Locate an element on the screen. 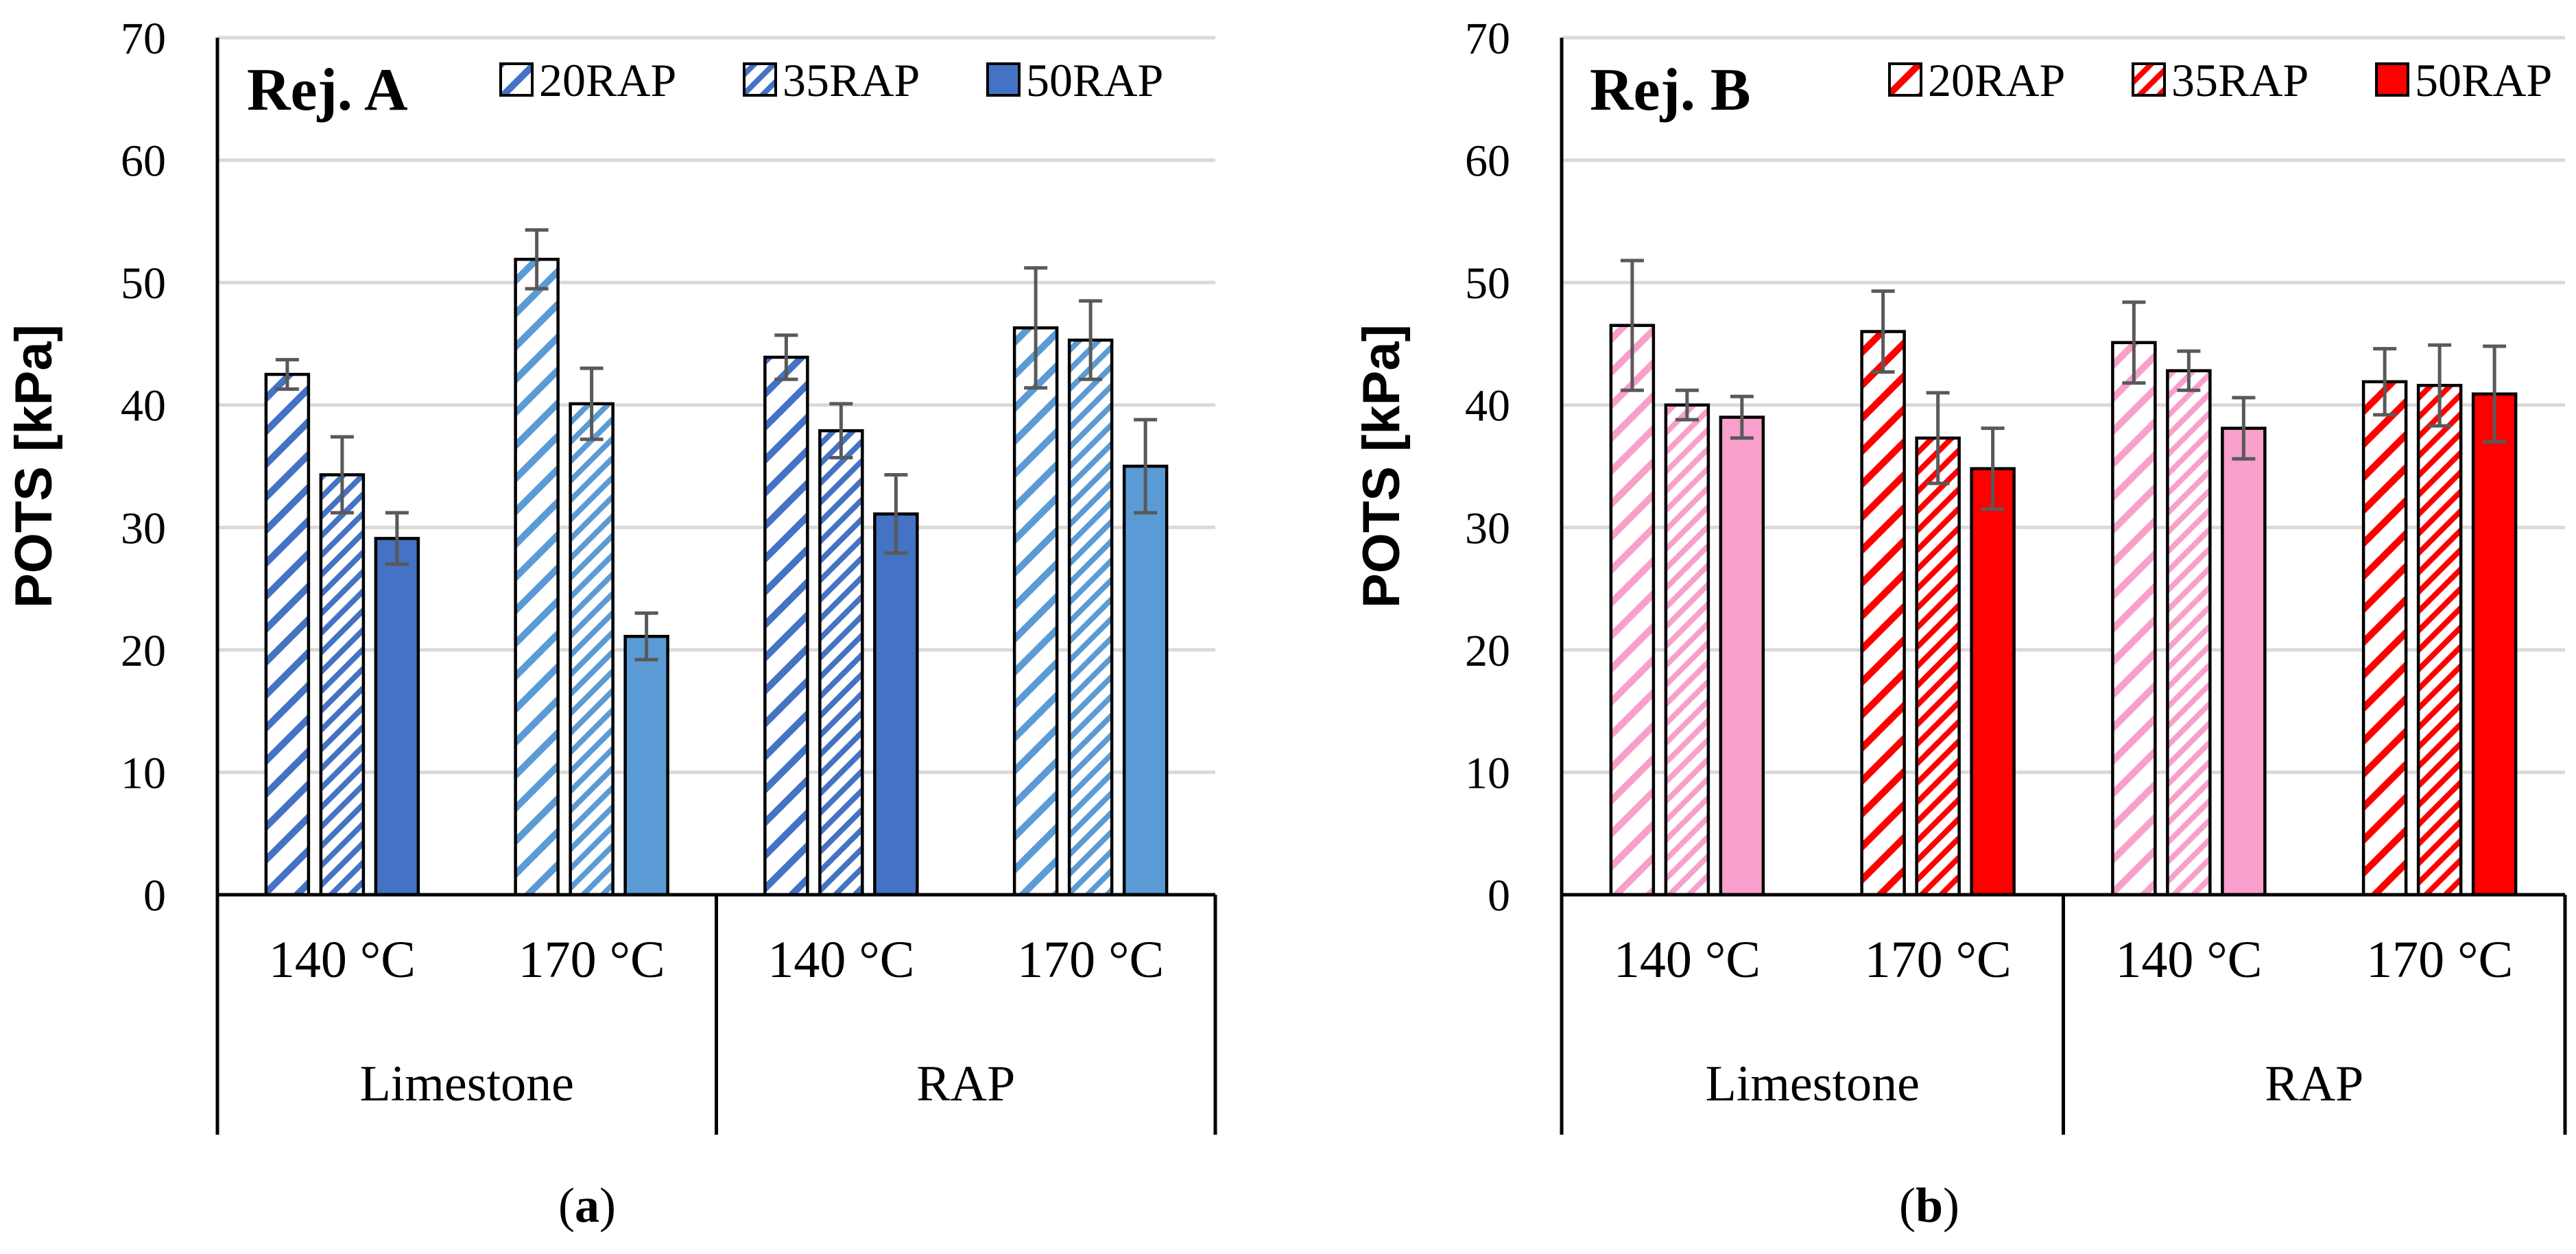 This screenshot has width=2576, height=1254. panel-caption: (a) is located at coordinates (587, 1205).